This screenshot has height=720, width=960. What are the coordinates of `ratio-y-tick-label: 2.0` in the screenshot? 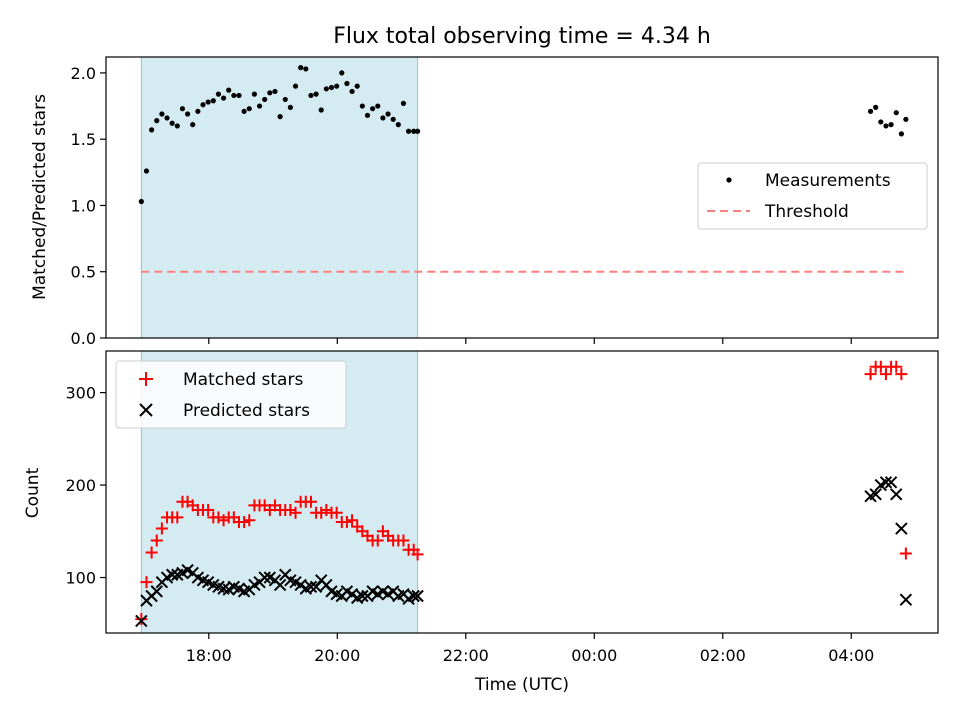 It's located at (83, 73).